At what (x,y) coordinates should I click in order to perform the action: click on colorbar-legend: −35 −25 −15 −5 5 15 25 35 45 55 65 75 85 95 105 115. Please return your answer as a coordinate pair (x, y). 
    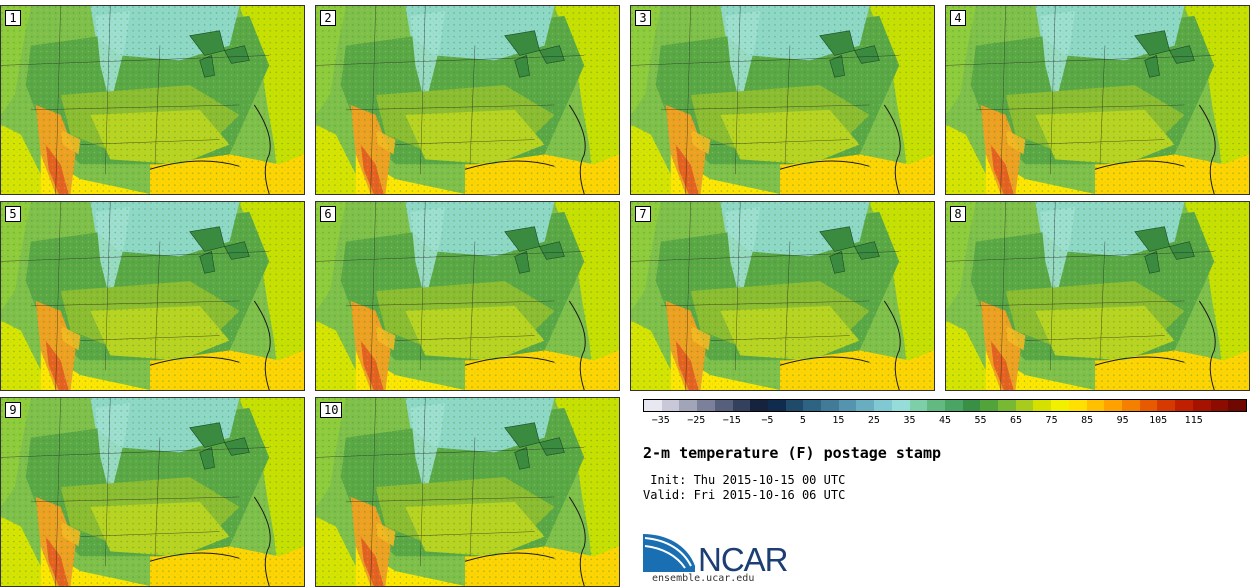
    Looking at the image, I should click on (945, 419).